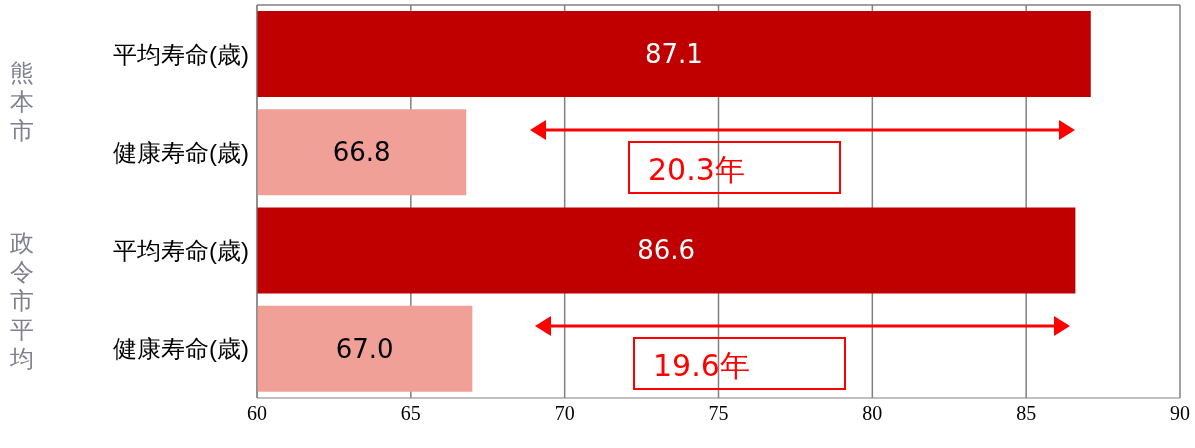  What do you see at coordinates (1180, 413) in the screenshot?
I see `x-tick-label: 90` at bounding box center [1180, 413].